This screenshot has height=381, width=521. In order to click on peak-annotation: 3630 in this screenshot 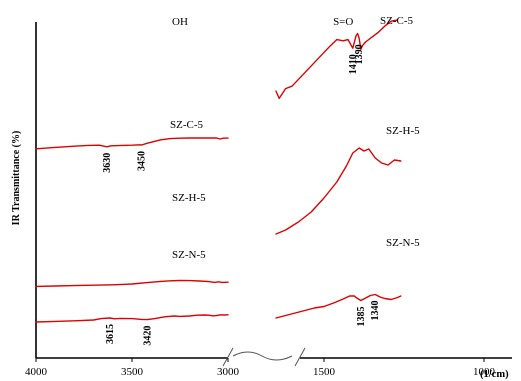, I will do `click(107, 163)`.